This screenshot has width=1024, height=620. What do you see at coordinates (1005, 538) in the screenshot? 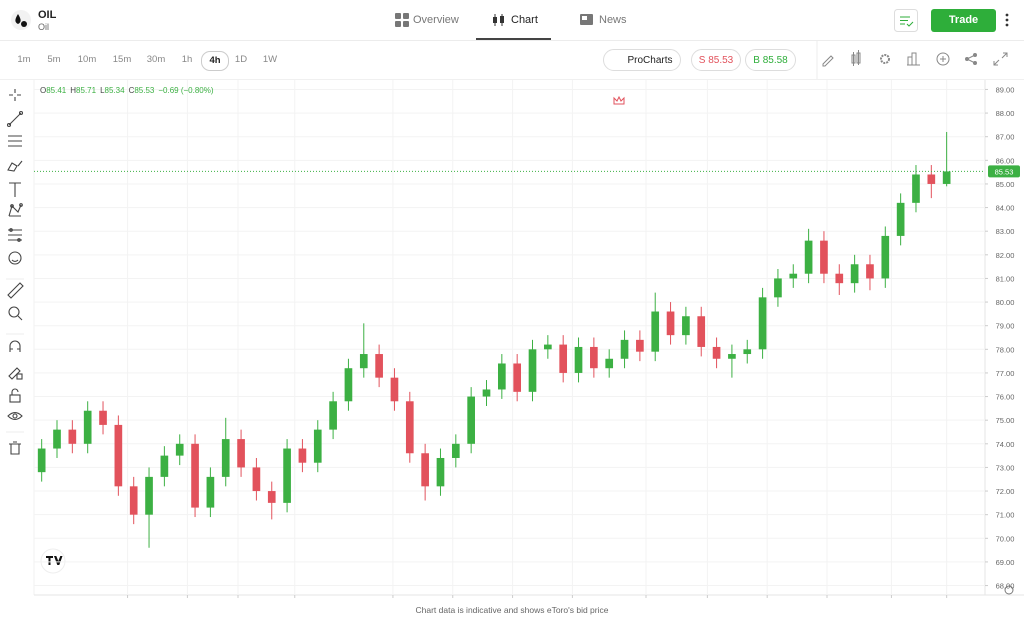
I see `y-tick-label: 70.00` at bounding box center [1005, 538].